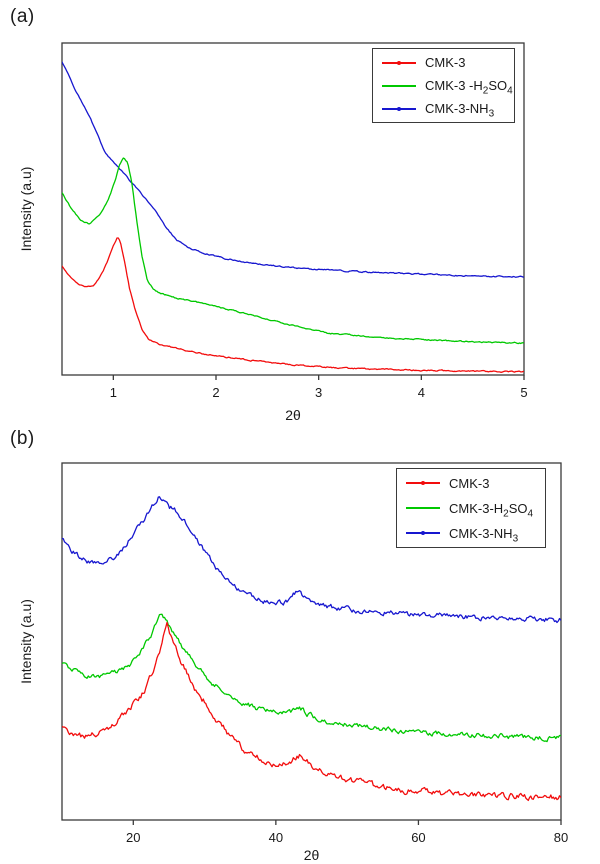  I want to click on x-tick-label-b: 80, so click(561, 837).